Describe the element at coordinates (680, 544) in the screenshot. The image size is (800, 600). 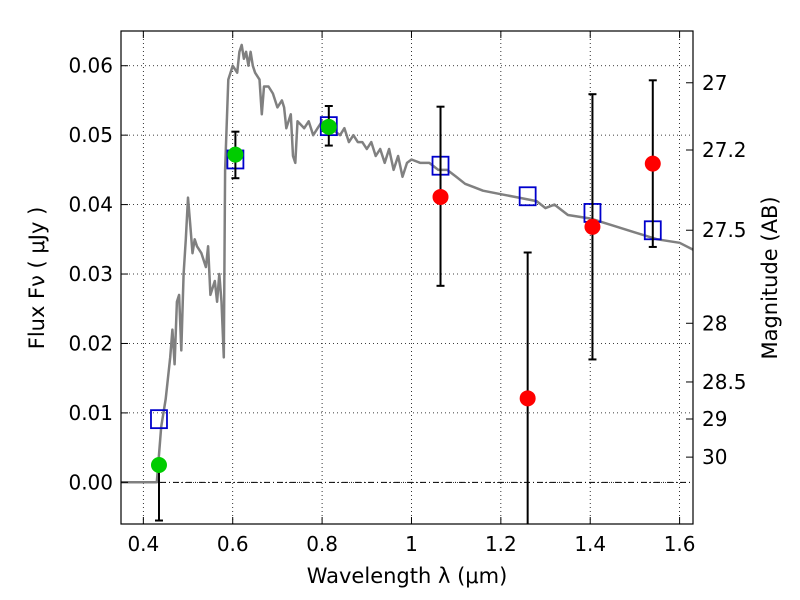
I see `x-tick-label: 1.6` at that location.